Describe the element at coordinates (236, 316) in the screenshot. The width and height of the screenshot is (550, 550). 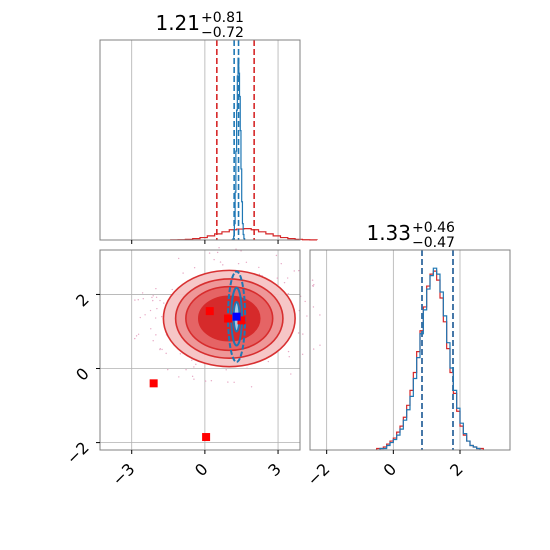
I see `truth-marker` at that location.